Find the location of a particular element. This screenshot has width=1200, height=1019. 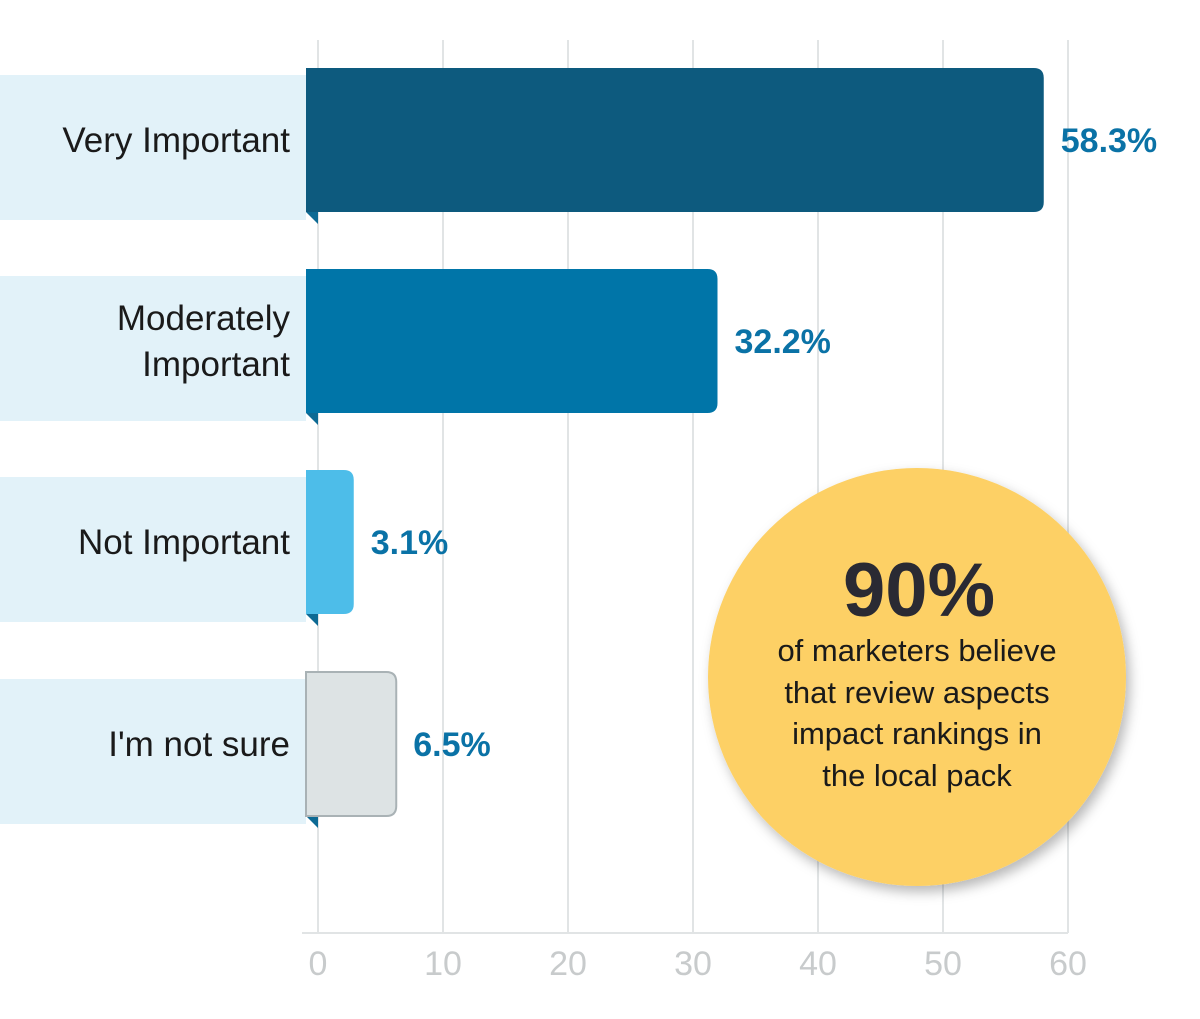

callout-line: the local pack is located at coordinates (917, 775).